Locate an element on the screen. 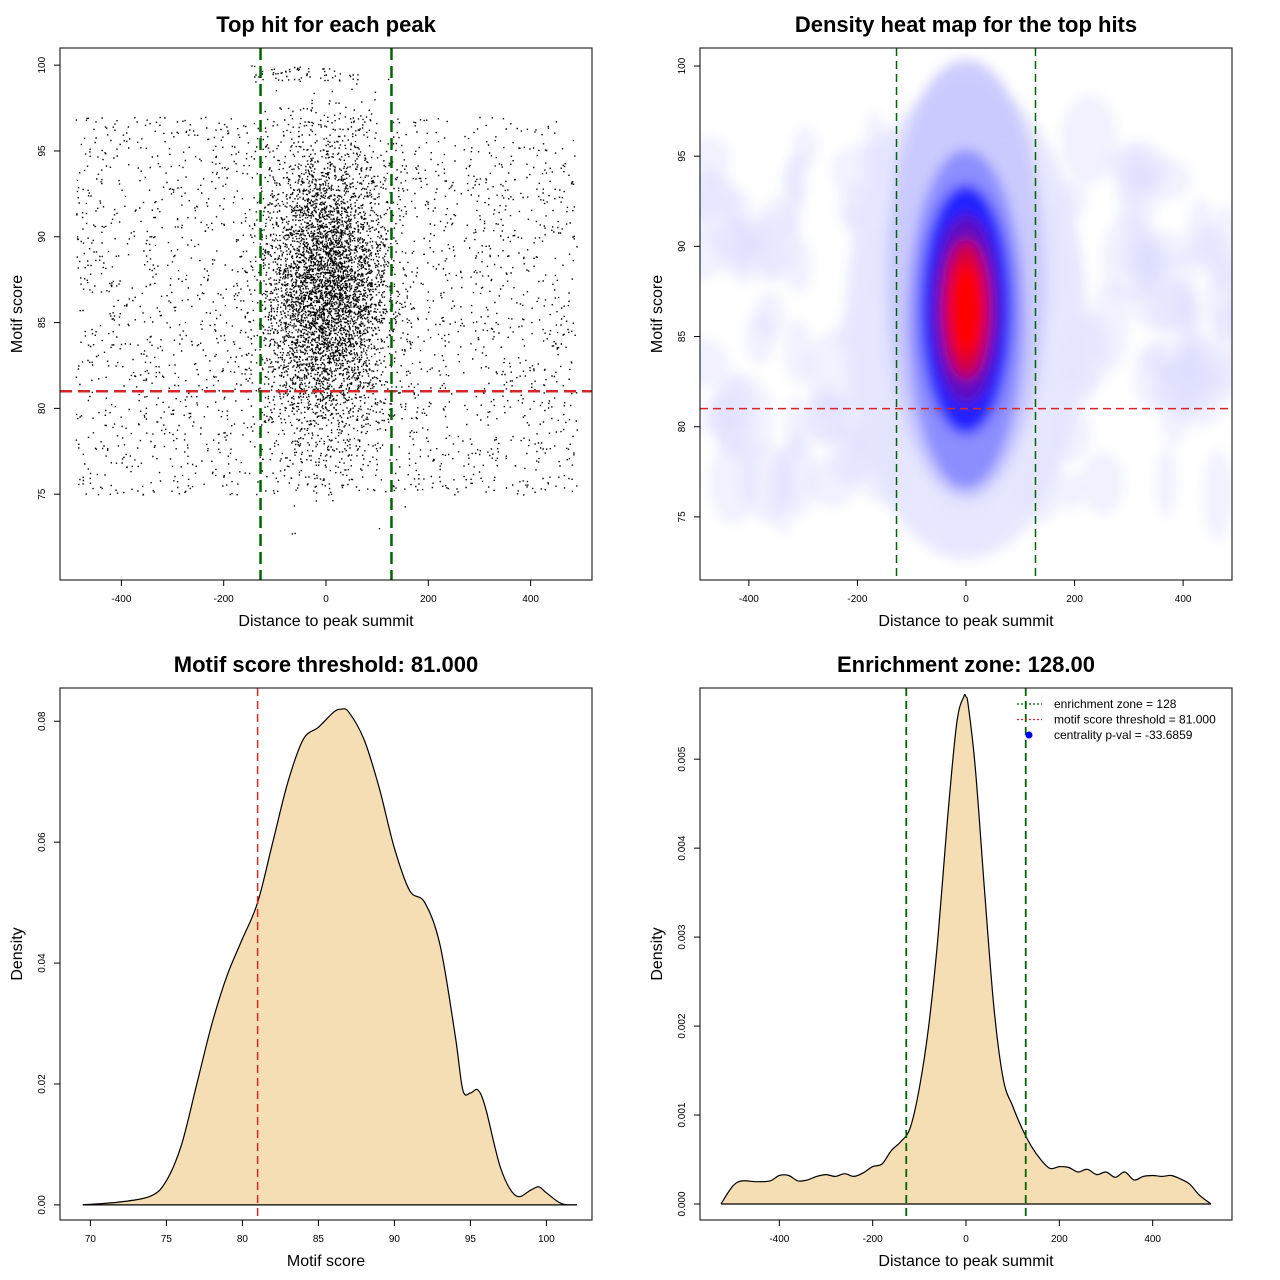 This screenshot has height=1280, width=1280. y-tick-label: 90 is located at coordinates (682, 246).